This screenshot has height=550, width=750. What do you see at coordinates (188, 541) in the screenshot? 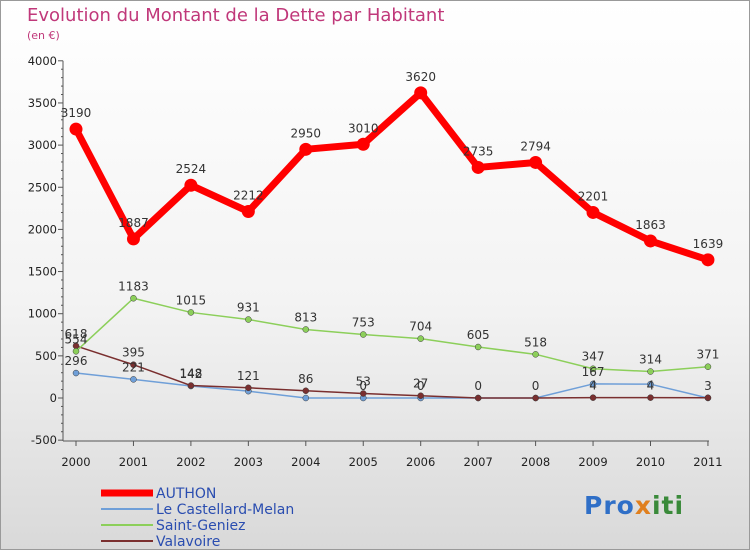
I see `legend-label-valavoire: Valavoire` at bounding box center [188, 541].